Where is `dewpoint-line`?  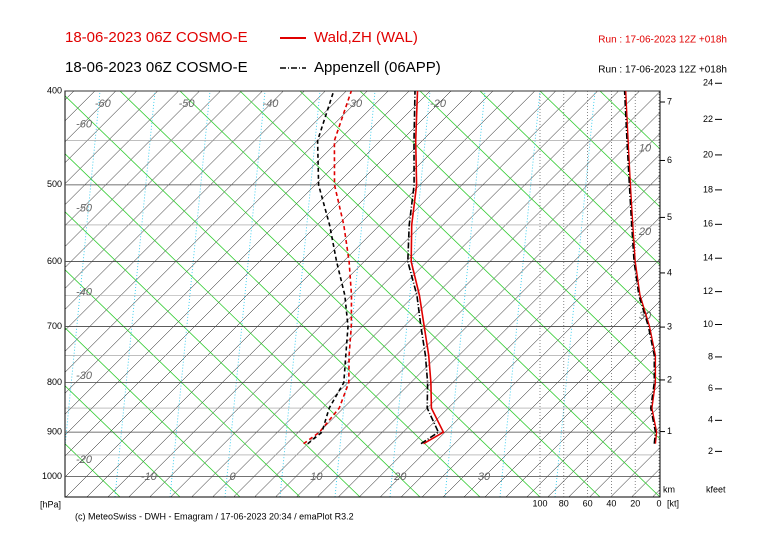 dewpoint-line is located at coordinates (328, 267).